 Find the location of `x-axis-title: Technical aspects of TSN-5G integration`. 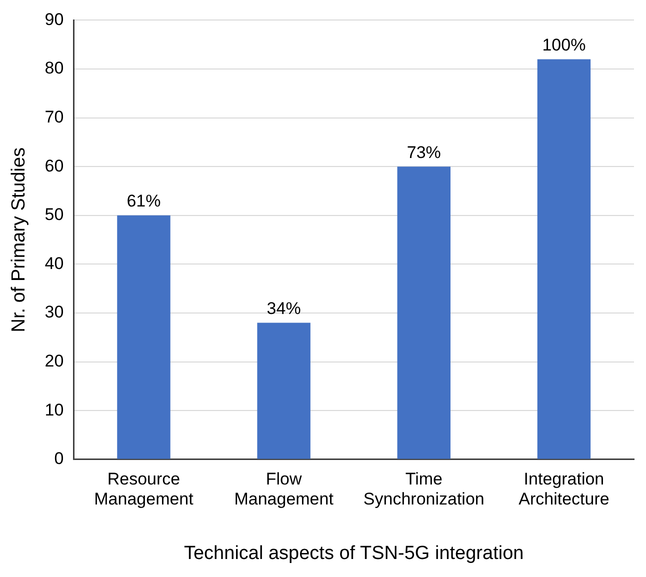

x-axis-title: Technical aspects of TSN-5G integration is located at coordinates (354, 553).